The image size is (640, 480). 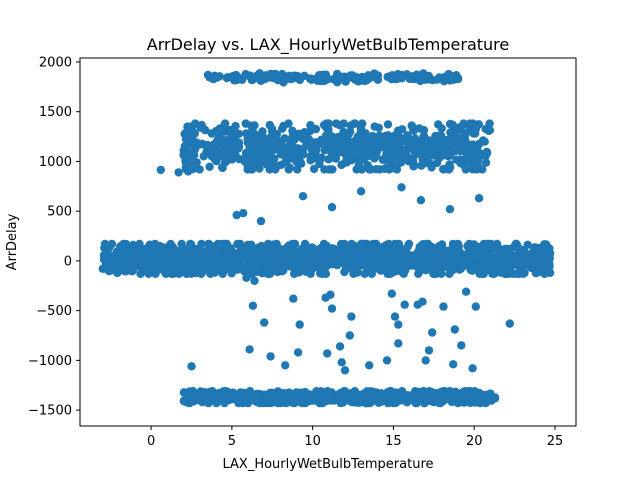 What do you see at coordinates (55, 112) in the screenshot?
I see `y-tick-label: 1500` at bounding box center [55, 112].